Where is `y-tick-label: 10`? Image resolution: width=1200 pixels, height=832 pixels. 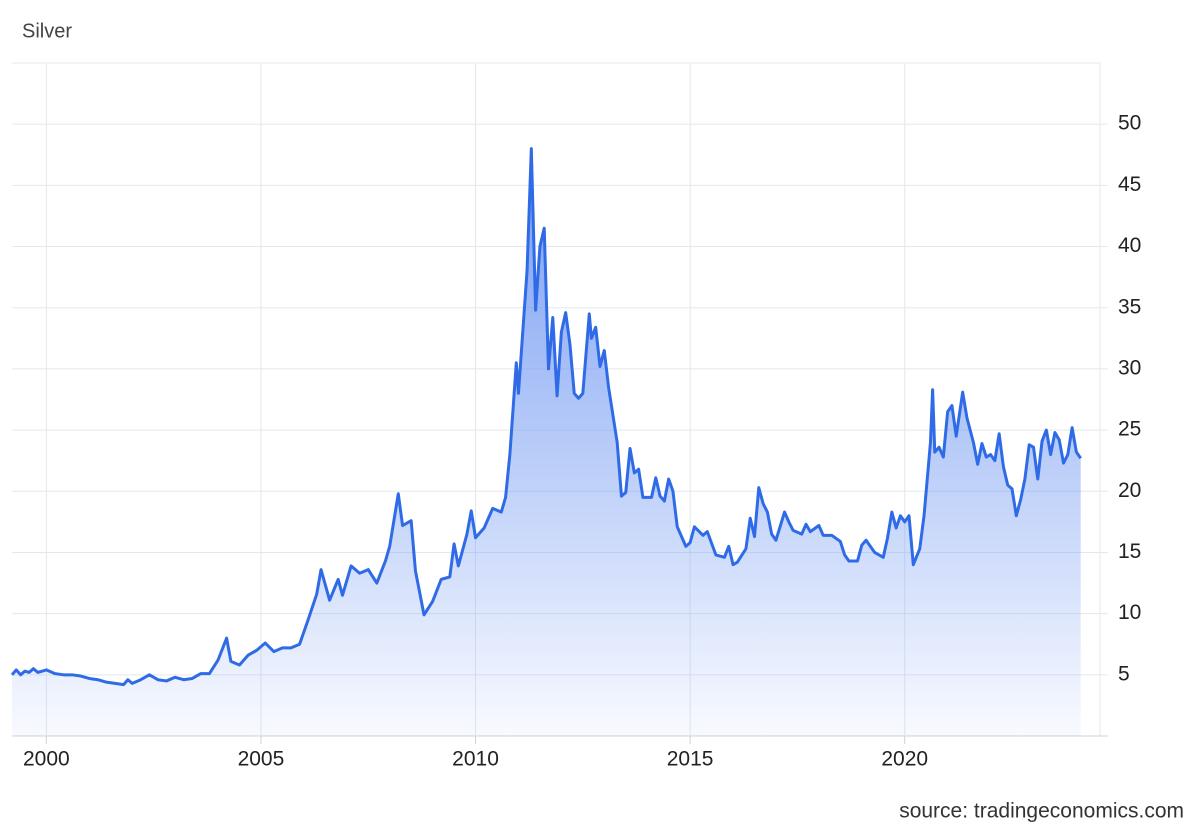
y-tick-label: 10 is located at coordinates (1129, 612).